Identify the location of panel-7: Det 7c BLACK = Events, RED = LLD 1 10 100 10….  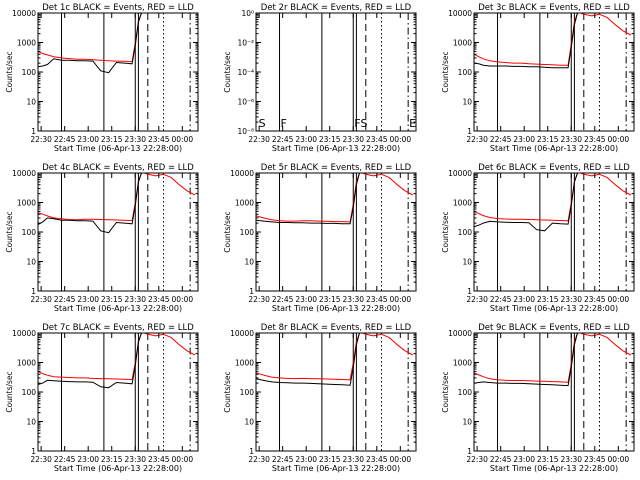
(102, 398).